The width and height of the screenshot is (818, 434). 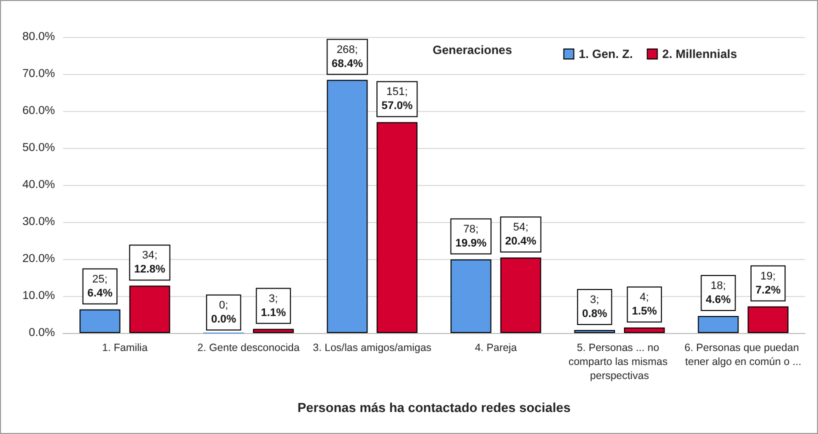 I want to click on data-label: 34; 12.8%, so click(x=150, y=263).